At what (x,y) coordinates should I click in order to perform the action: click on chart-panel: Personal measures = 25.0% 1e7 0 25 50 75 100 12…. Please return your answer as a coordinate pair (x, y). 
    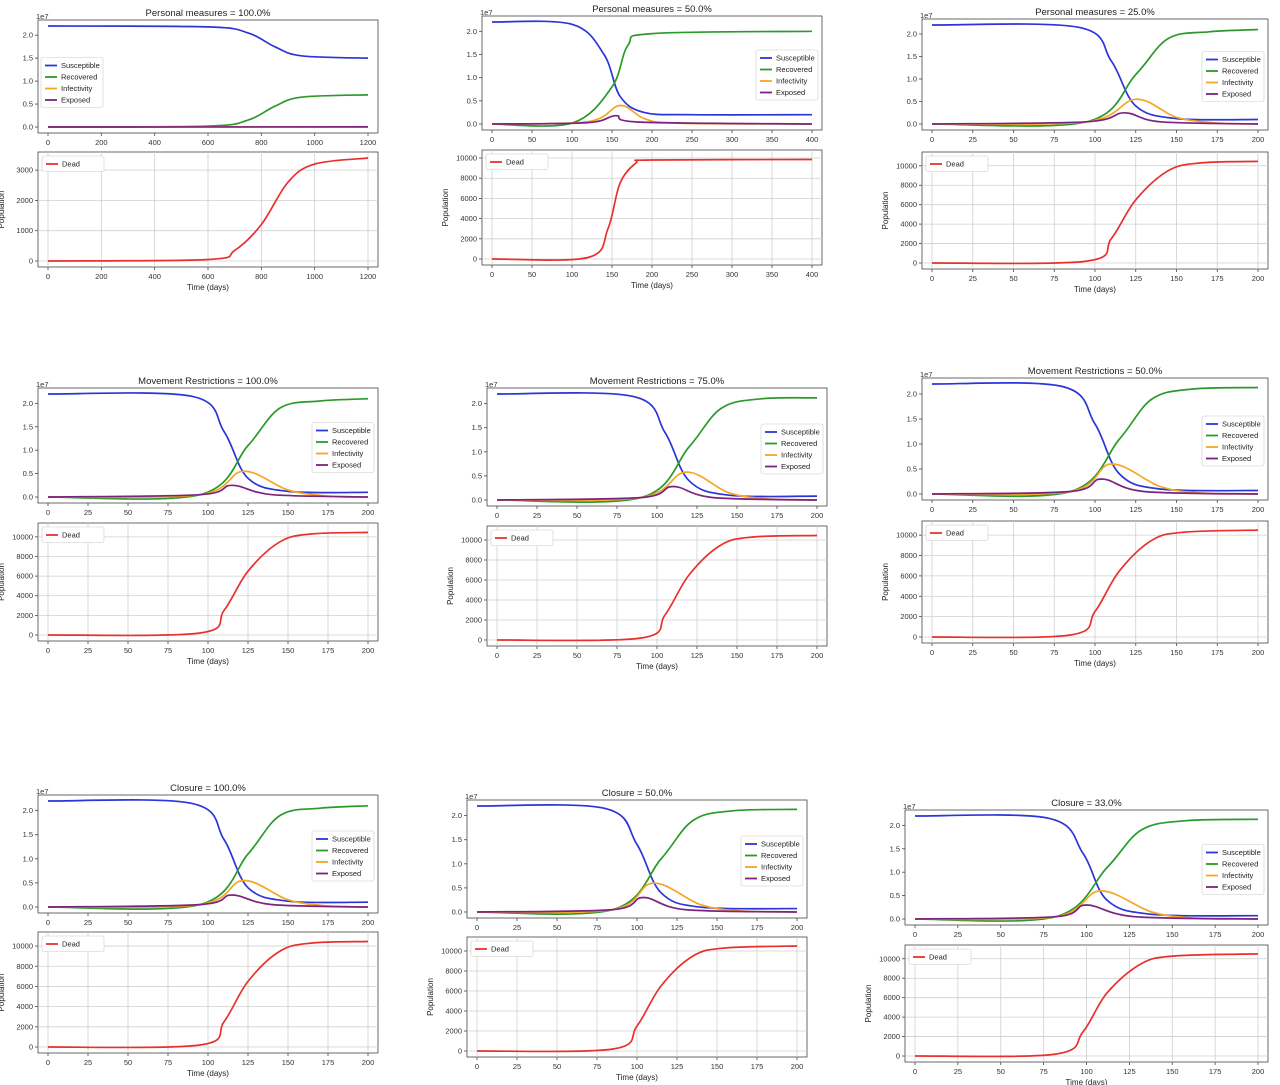
    Looking at the image, I should click on (1075, 150).